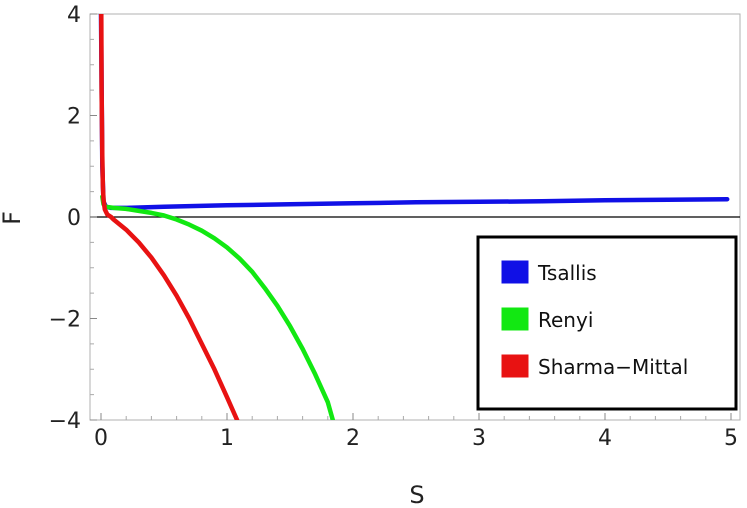 This screenshot has height=508, width=747. Describe the element at coordinates (567, 273) in the screenshot. I see `legend-label-tsallis: Tsallis` at that location.